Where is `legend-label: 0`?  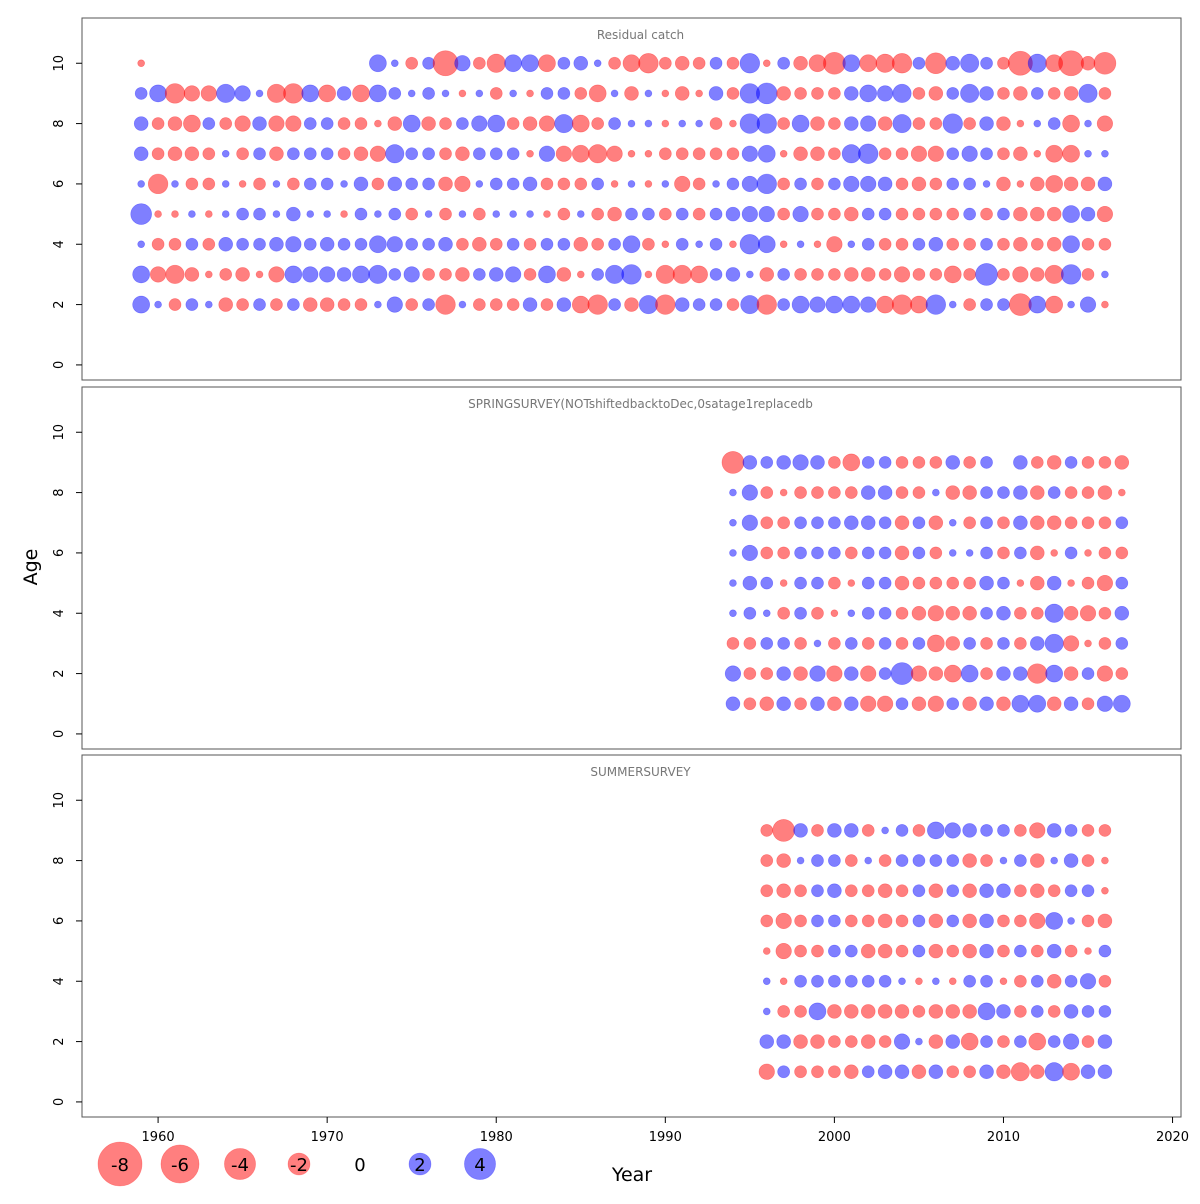
legend-label: 0 is located at coordinates (359, 1165).